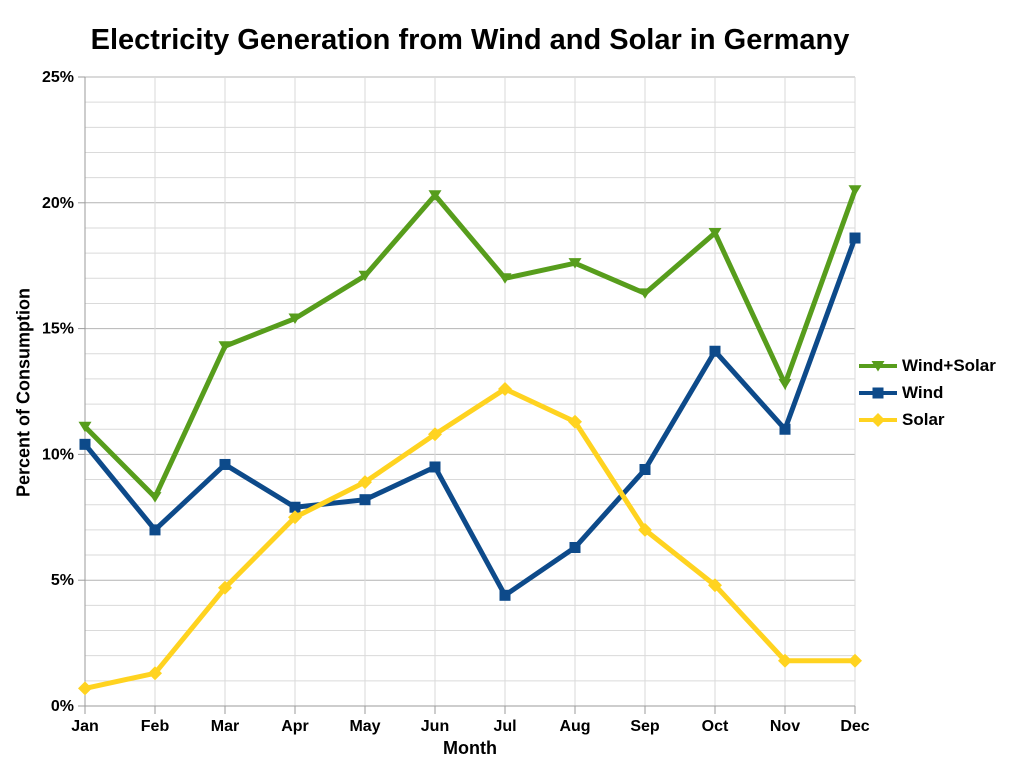 The width and height of the screenshot is (1024, 768). What do you see at coordinates (58, 203) in the screenshot?
I see `svg-text: 20%` at bounding box center [58, 203].